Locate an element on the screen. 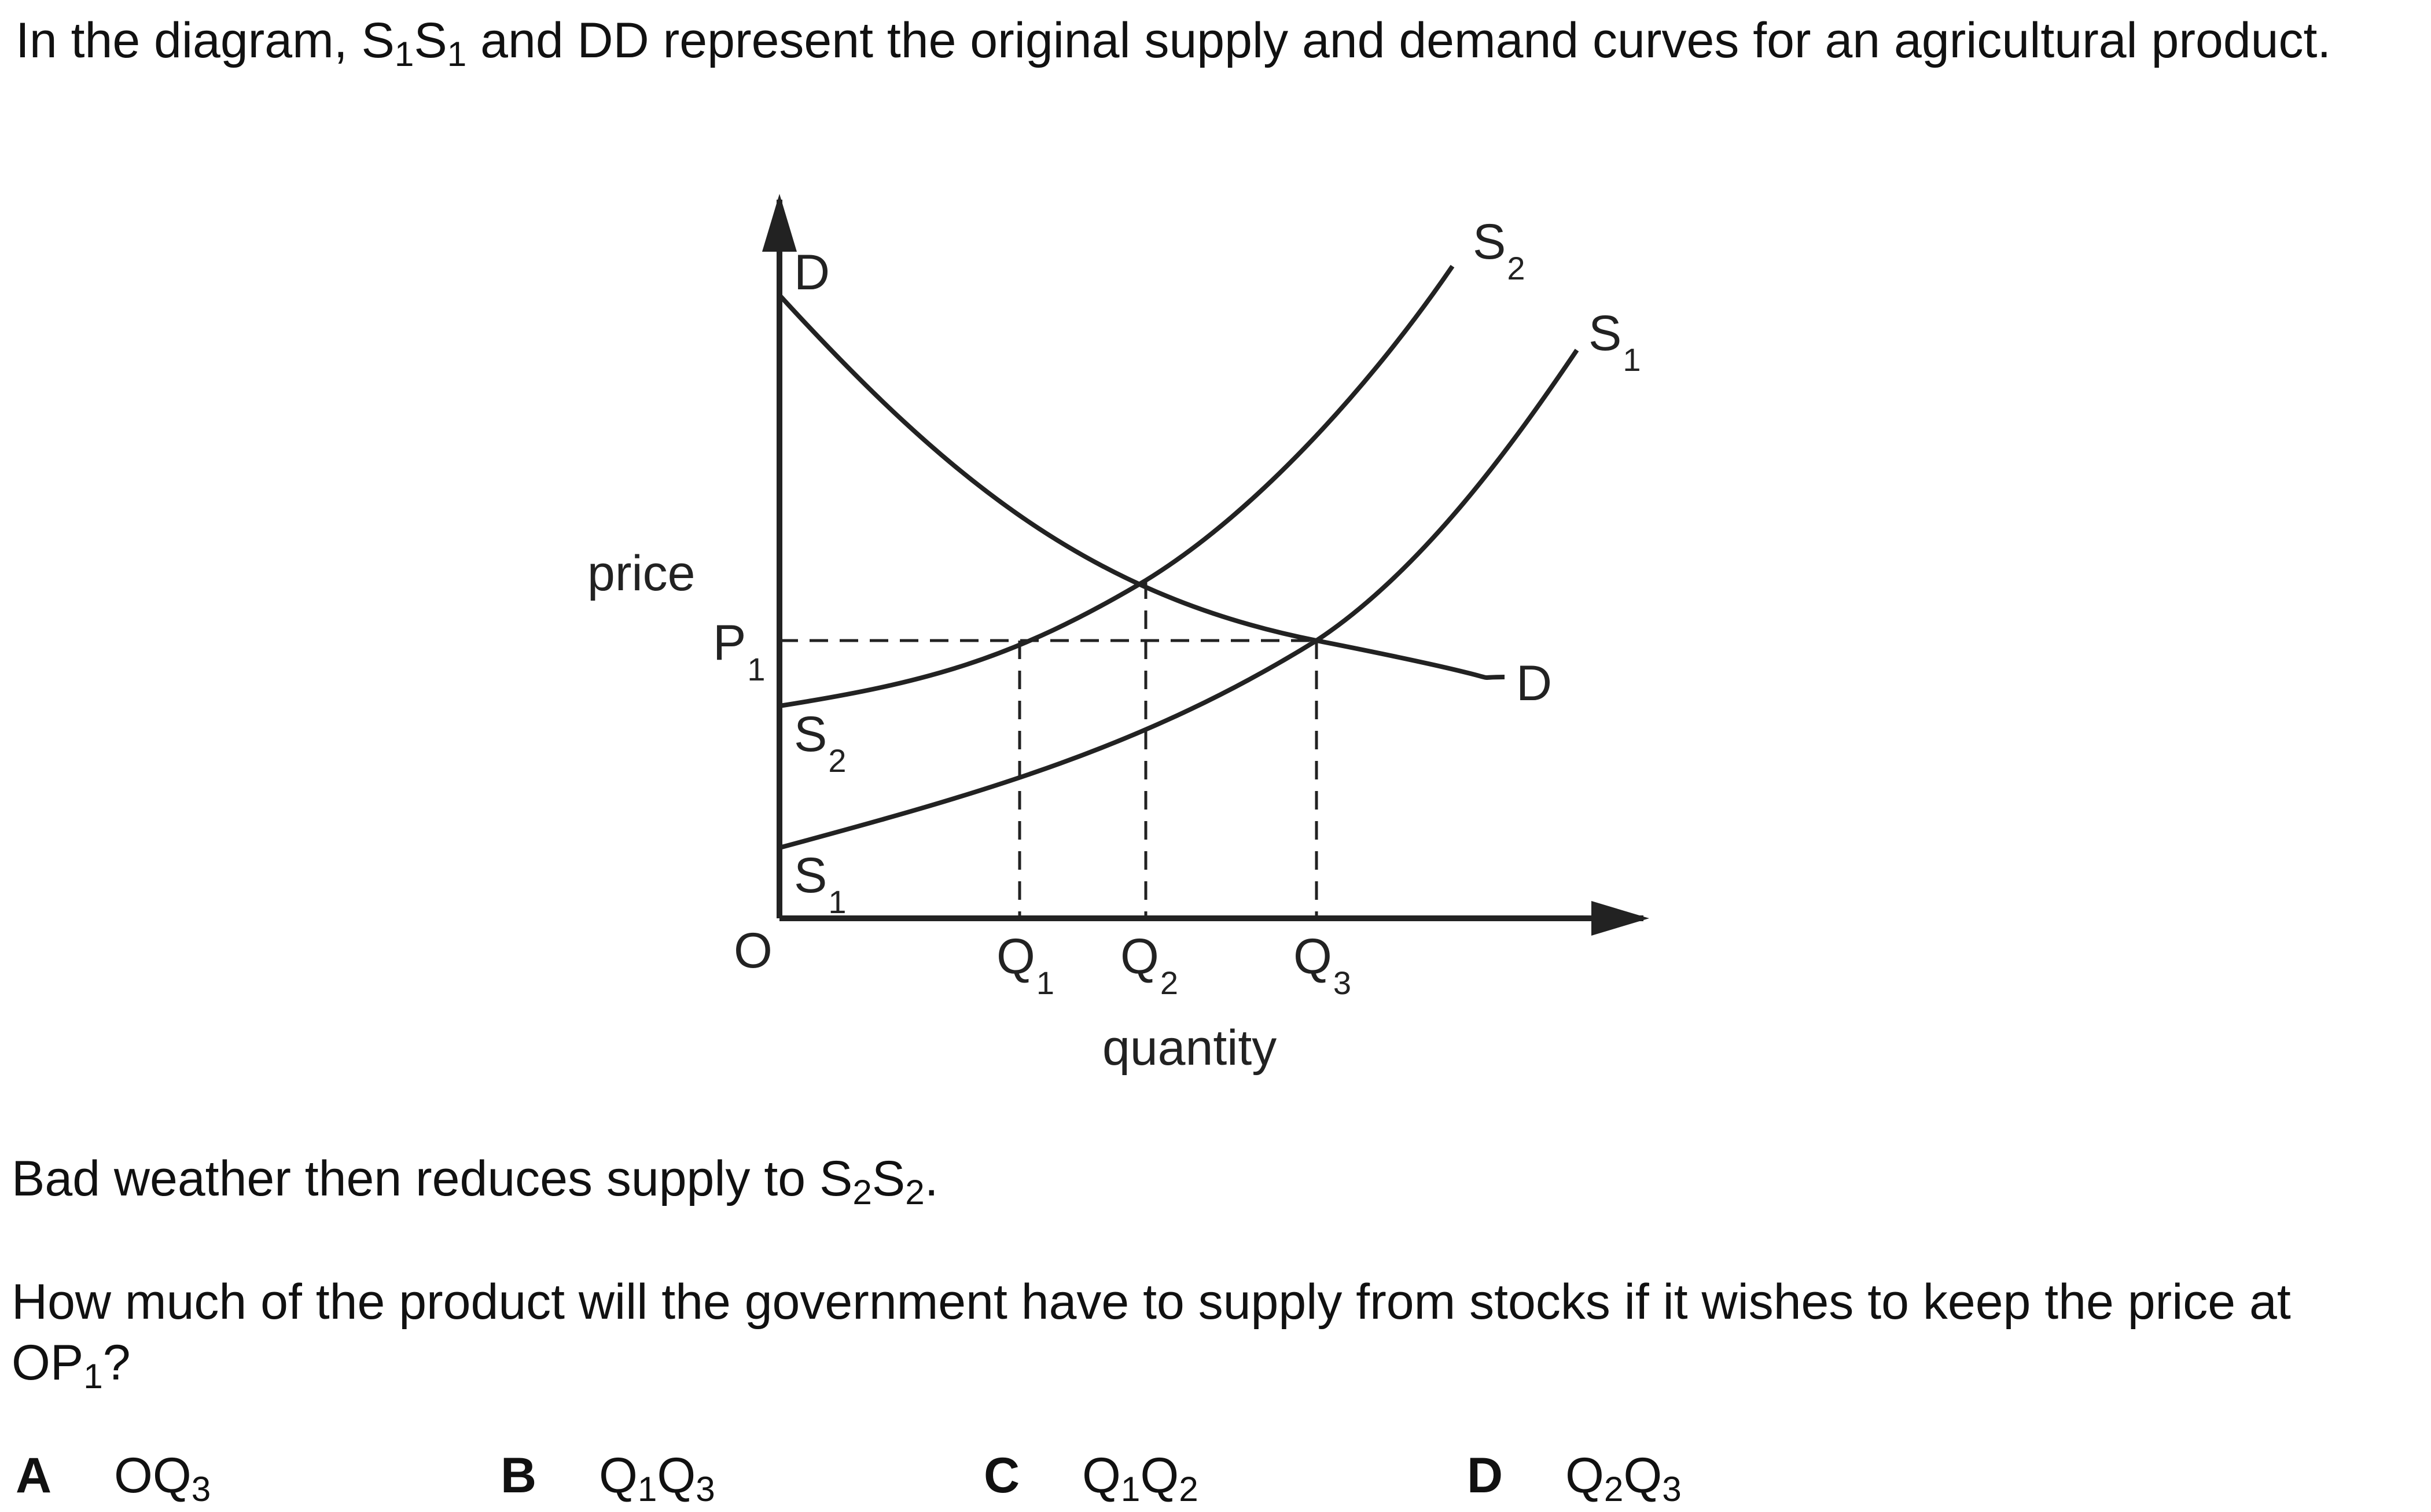 The image size is (2431, 1512). y-axis-label: price is located at coordinates (641, 573).